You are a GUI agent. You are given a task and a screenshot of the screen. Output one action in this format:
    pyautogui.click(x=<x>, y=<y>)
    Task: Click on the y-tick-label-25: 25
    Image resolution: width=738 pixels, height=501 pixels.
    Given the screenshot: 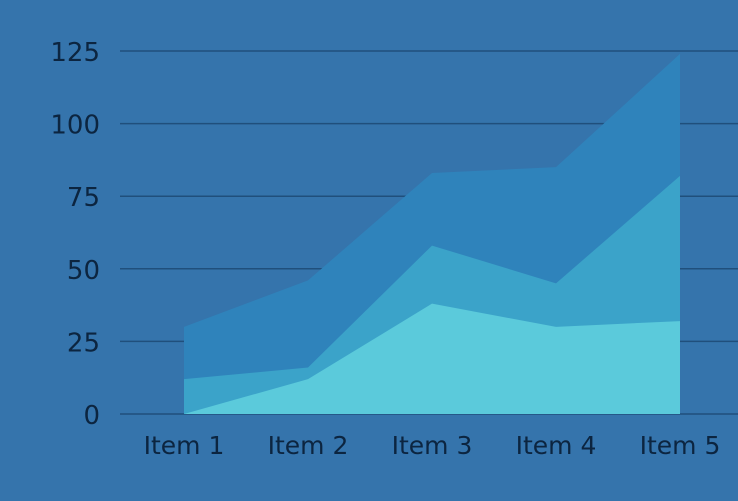 What is the action you would take?
    pyautogui.click(x=83, y=343)
    